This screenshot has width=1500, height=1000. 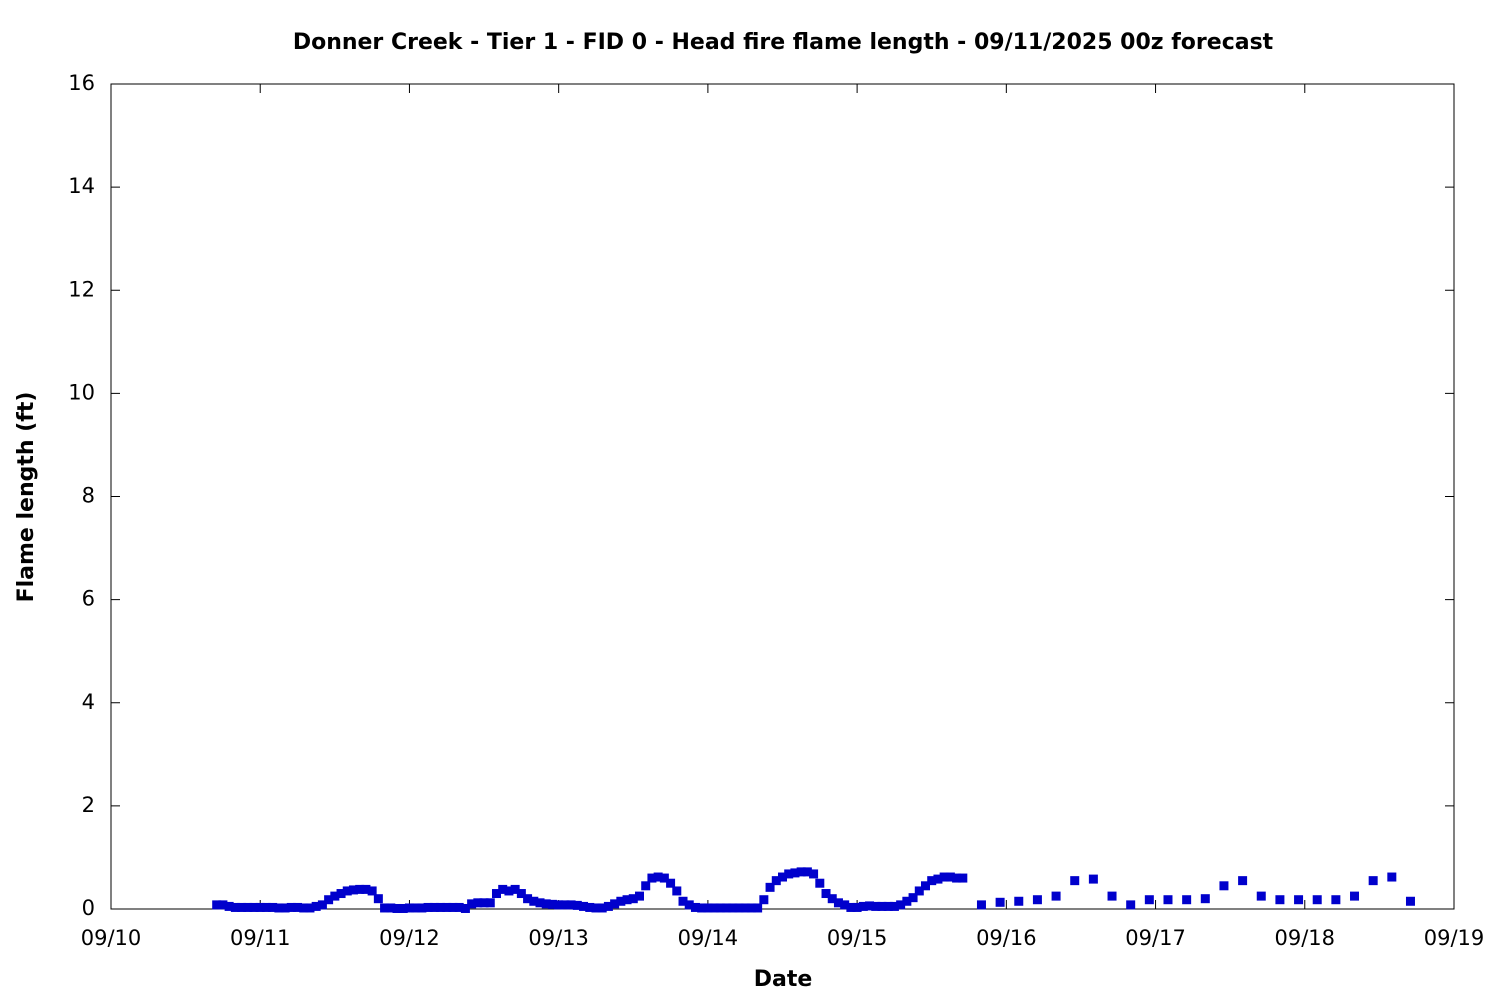 What do you see at coordinates (1155, 938) in the screenshot?
I see `x-tick-label: 09/17` at bounding box center [1155, 938].